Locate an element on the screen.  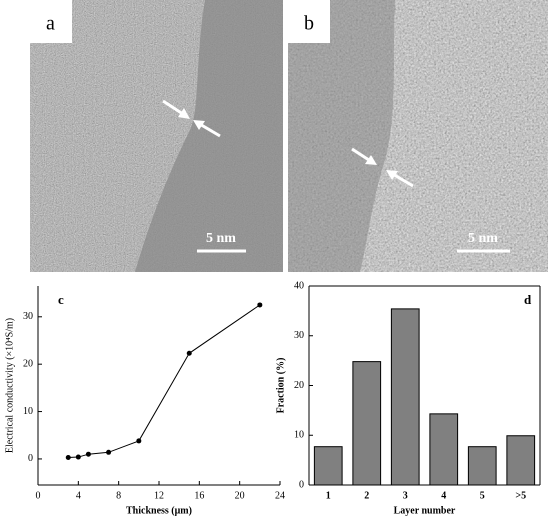
x-tick-label: 8 is located at coordinates (118, 495).